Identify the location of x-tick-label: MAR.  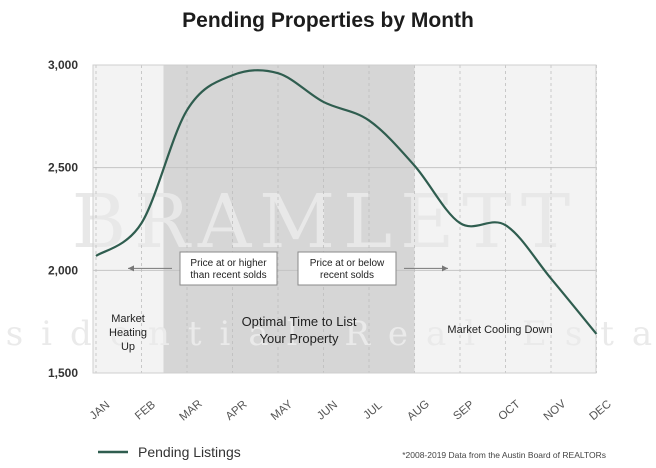
(190, 411).